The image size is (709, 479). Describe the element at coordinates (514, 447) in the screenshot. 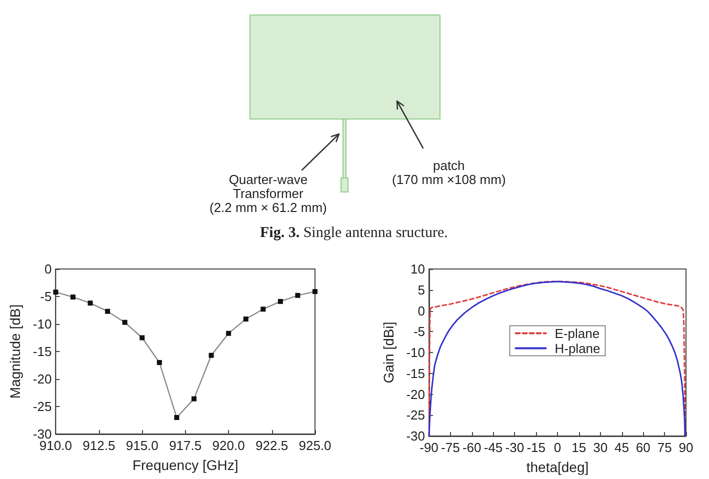

I see `x-tick-label: -30` at that location.